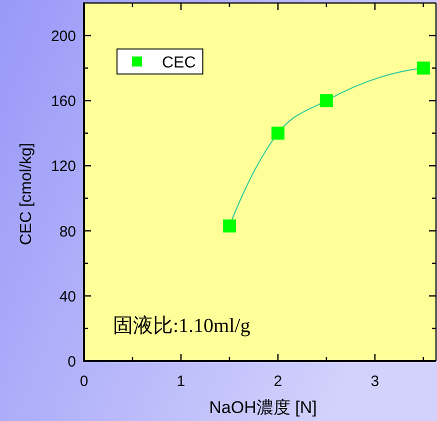 The width and height of the screenshot is (437, 421). Describe the element at coordinates (181, 381) in the screenshot. I see `x-tick-label: 1` at that location.